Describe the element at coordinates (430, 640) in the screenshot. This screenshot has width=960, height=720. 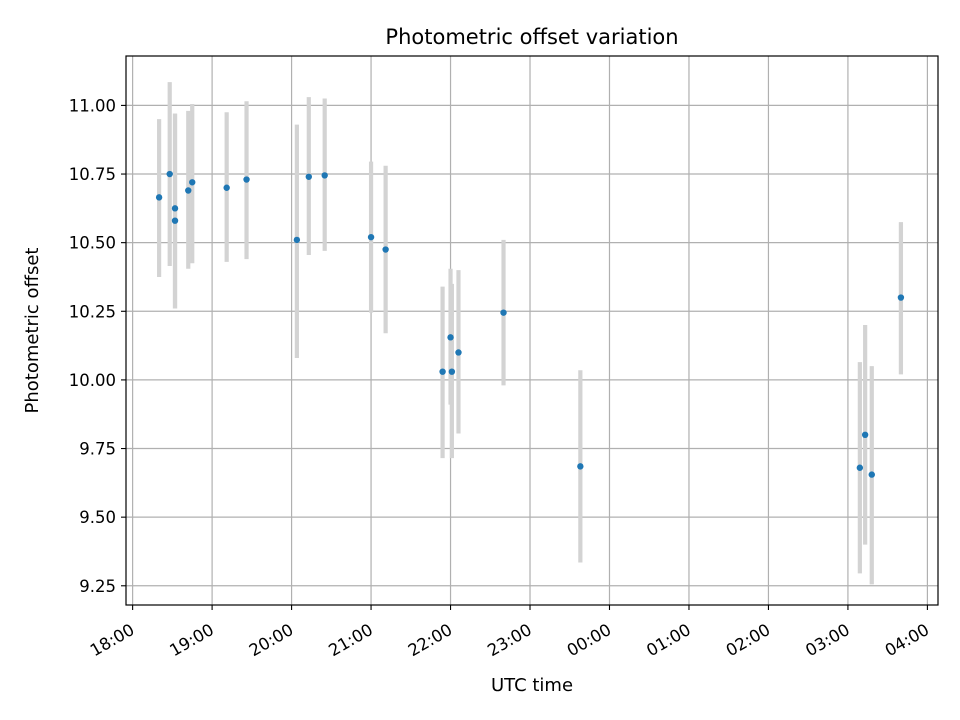
I see `x-tick-label: 22:00` at that location.